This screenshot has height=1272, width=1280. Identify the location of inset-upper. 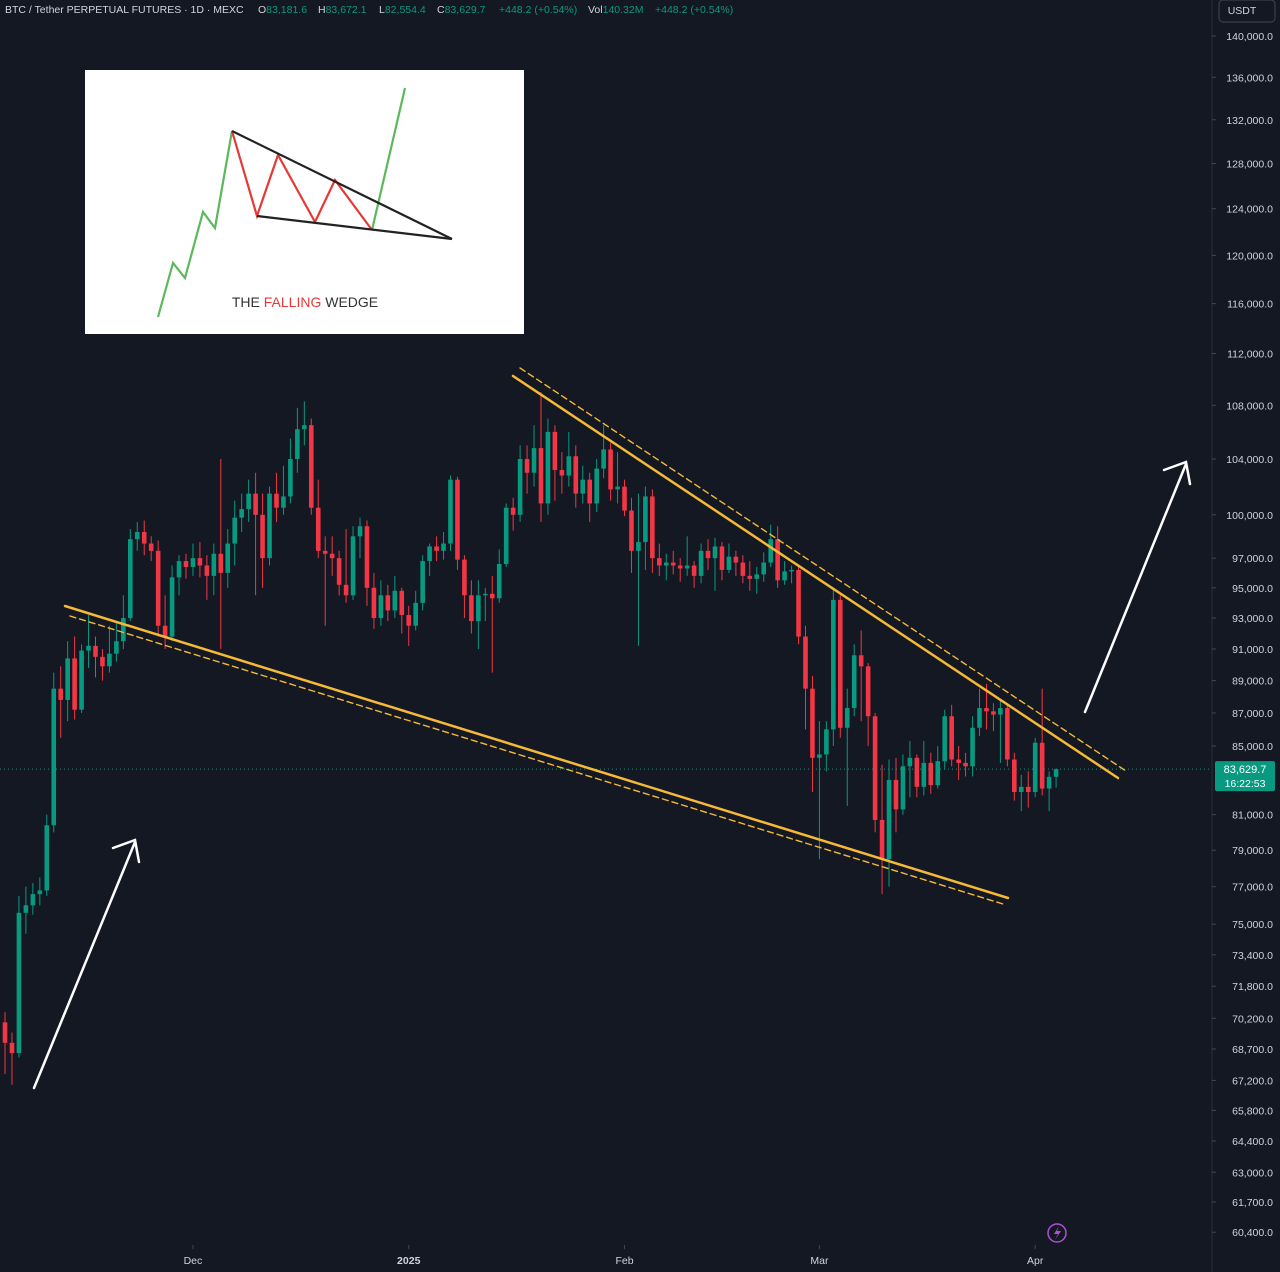
(342, 185).